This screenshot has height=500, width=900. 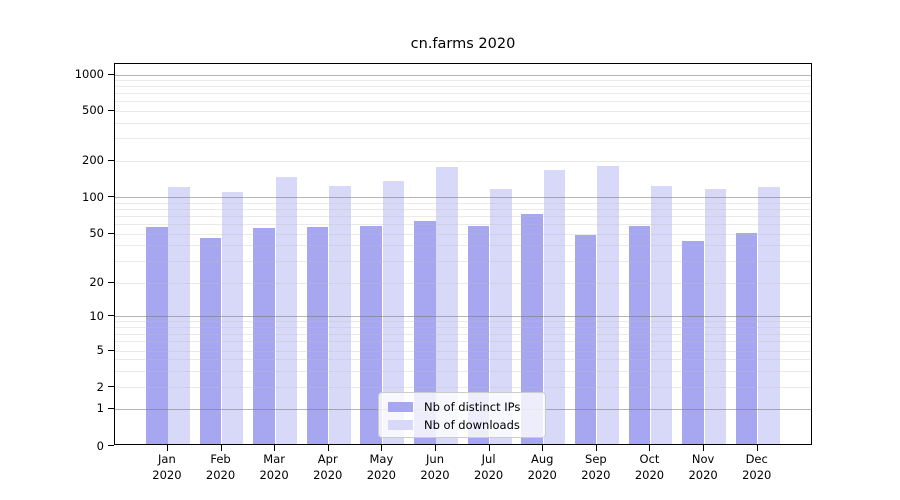 I want to click on bar-downloads-dec, so click(x=769, y=315).